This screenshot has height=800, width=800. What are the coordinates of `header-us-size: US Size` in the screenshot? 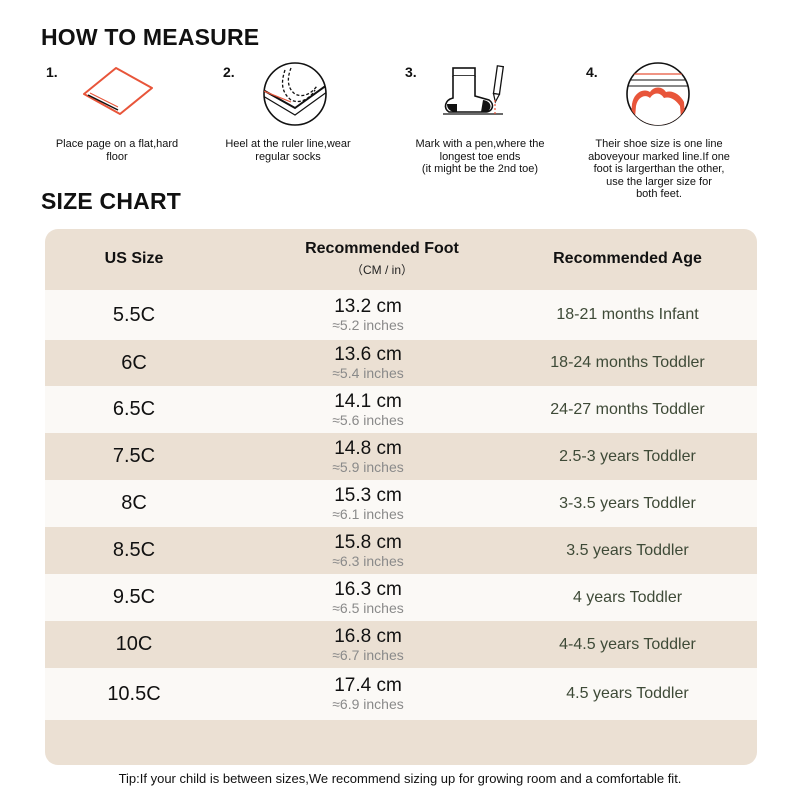 It's located at (134, 259).